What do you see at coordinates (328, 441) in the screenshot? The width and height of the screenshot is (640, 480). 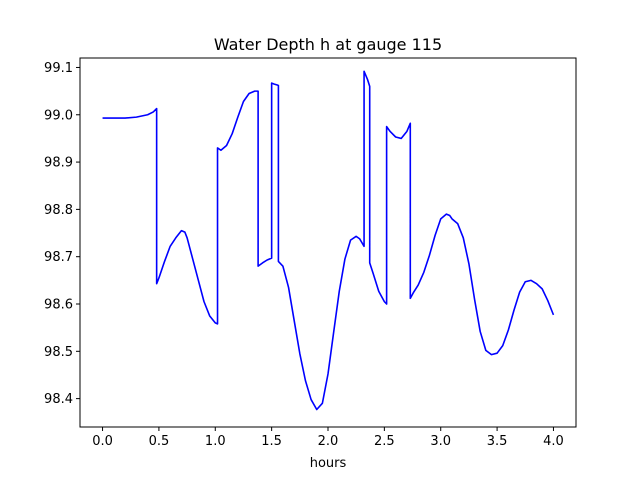 I see `x-tick-label: 2.0` at bounding box center [328, 441].